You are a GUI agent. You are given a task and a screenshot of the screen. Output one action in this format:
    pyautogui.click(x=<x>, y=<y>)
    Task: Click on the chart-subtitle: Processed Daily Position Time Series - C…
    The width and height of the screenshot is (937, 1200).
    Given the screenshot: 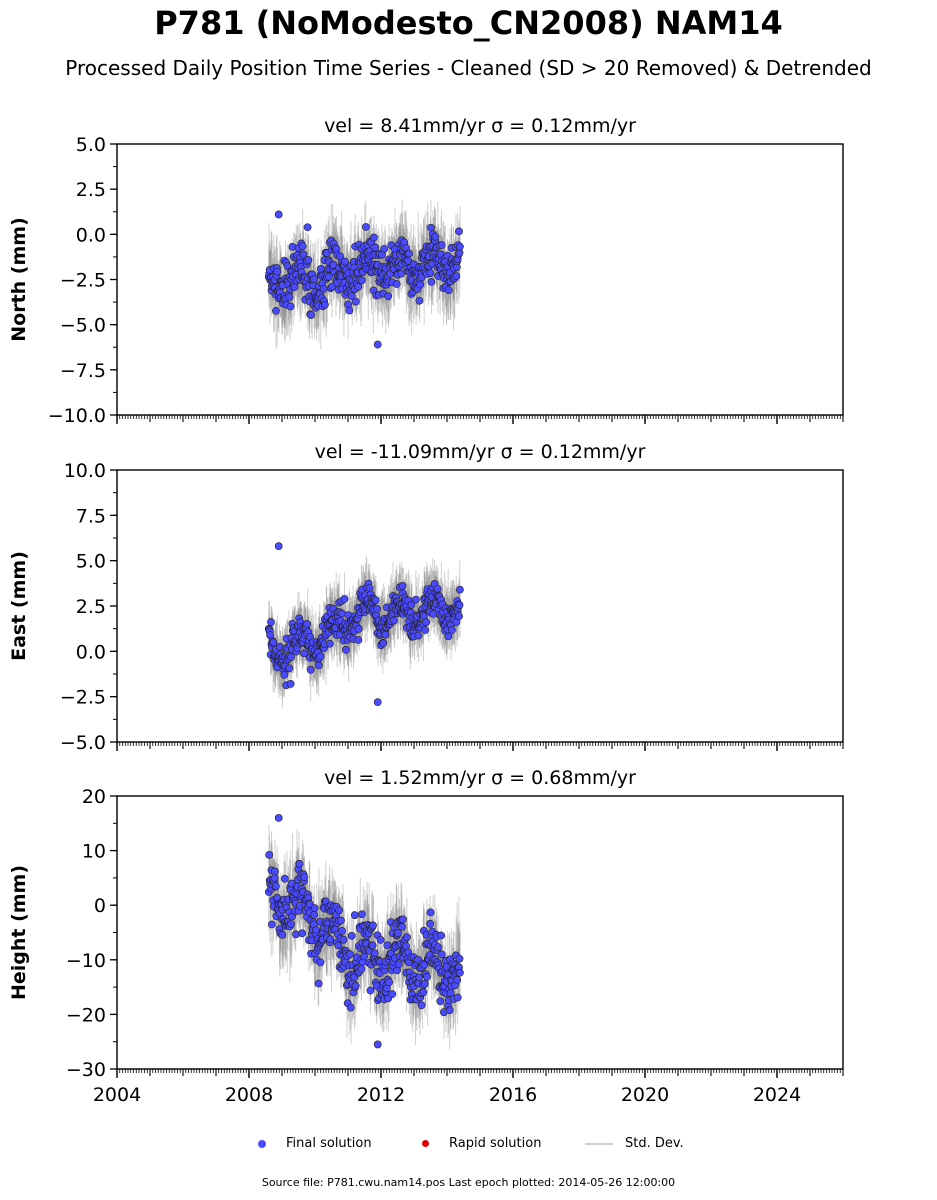 What is the action you would take?
    pyautogui.click(x=468, y=68)
    